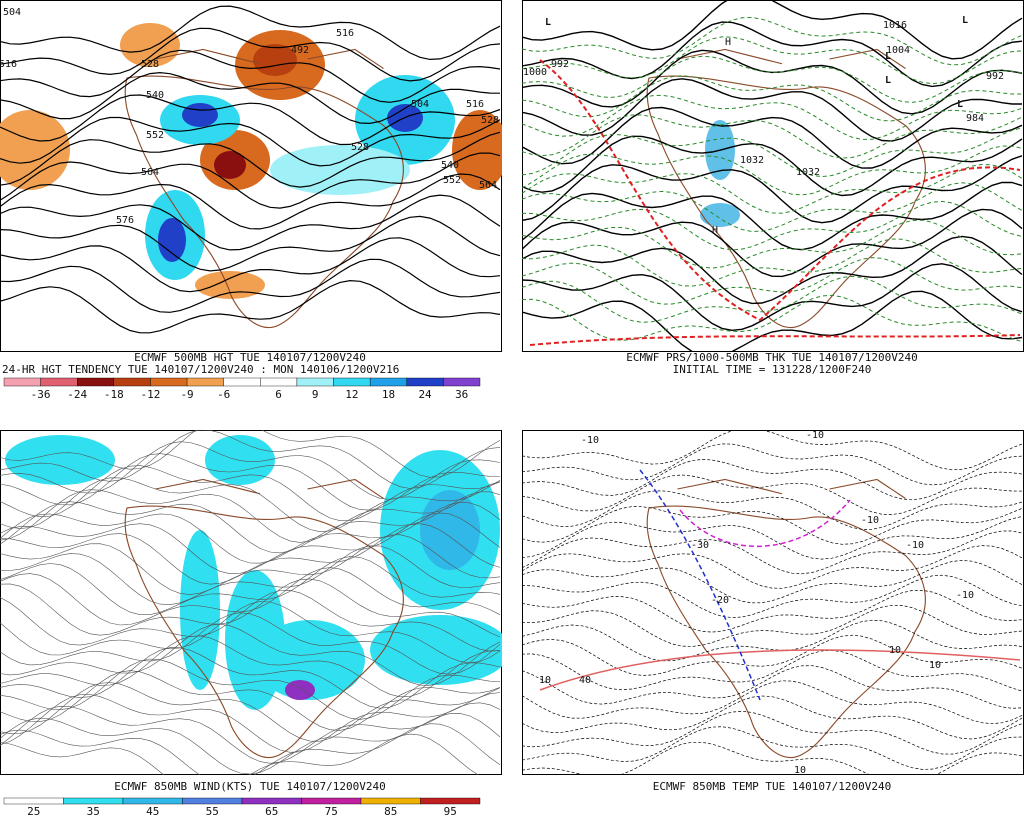 This screenshot has width=1024, height=819. Describe the element at coordinates (720, 600) in the screenshot. I see `contour-label: -20` at that location.